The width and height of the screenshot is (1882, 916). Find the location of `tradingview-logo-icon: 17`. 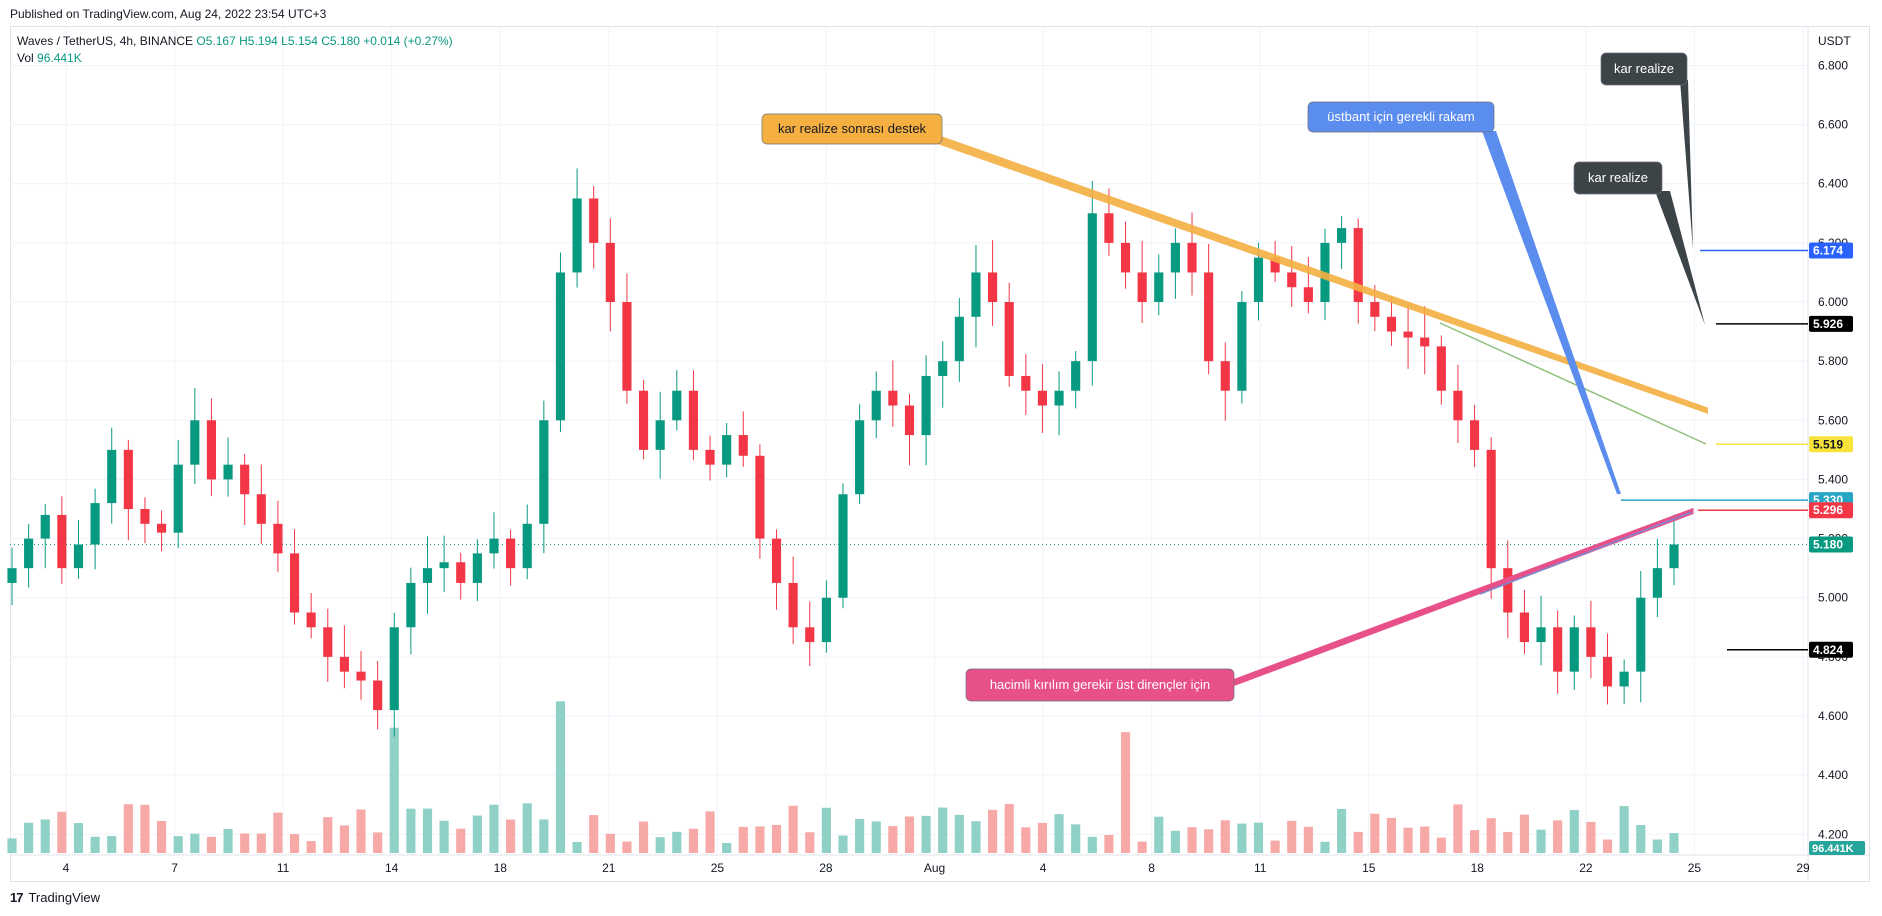

tradingview-logo-icon: 17 is located at coordinates (17, 897).